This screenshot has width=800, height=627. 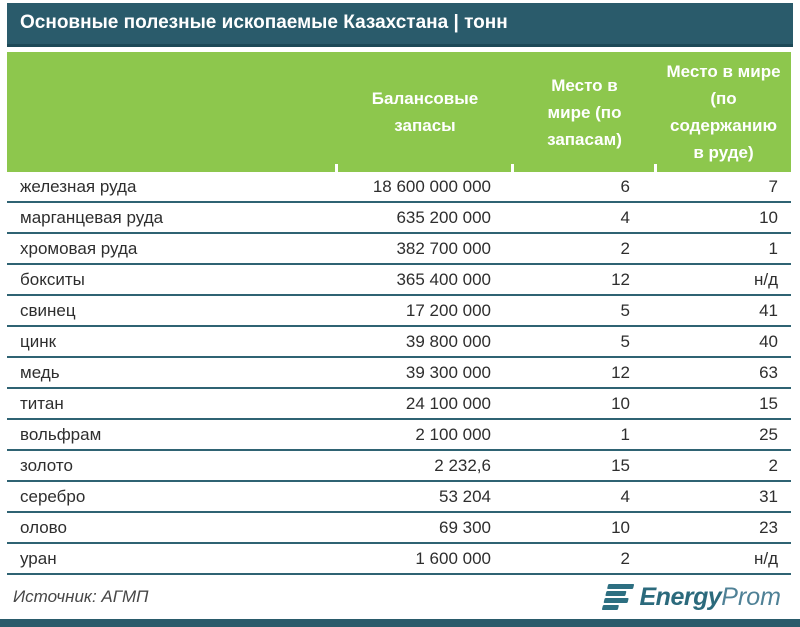 I want to click on table-row: цинк 39 800 000 5 40, so click(x=399, y=342).